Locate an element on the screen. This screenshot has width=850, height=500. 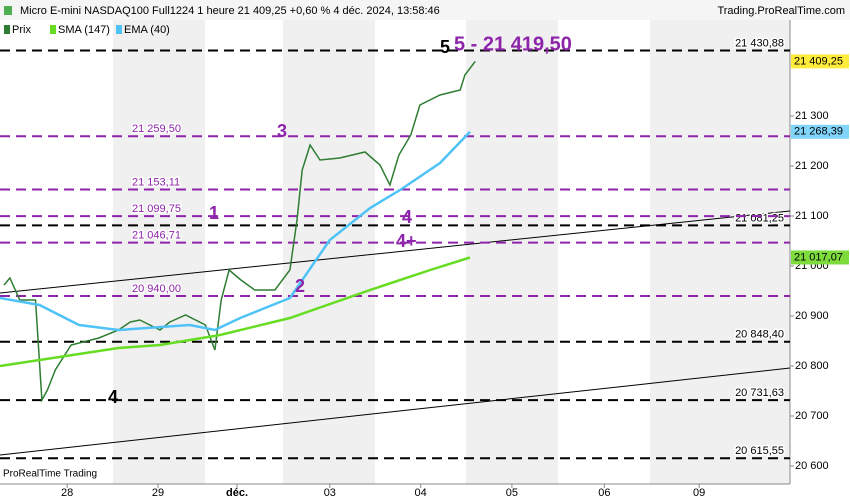
level-label: 20 731,63 is located at coordinates (759, 393).